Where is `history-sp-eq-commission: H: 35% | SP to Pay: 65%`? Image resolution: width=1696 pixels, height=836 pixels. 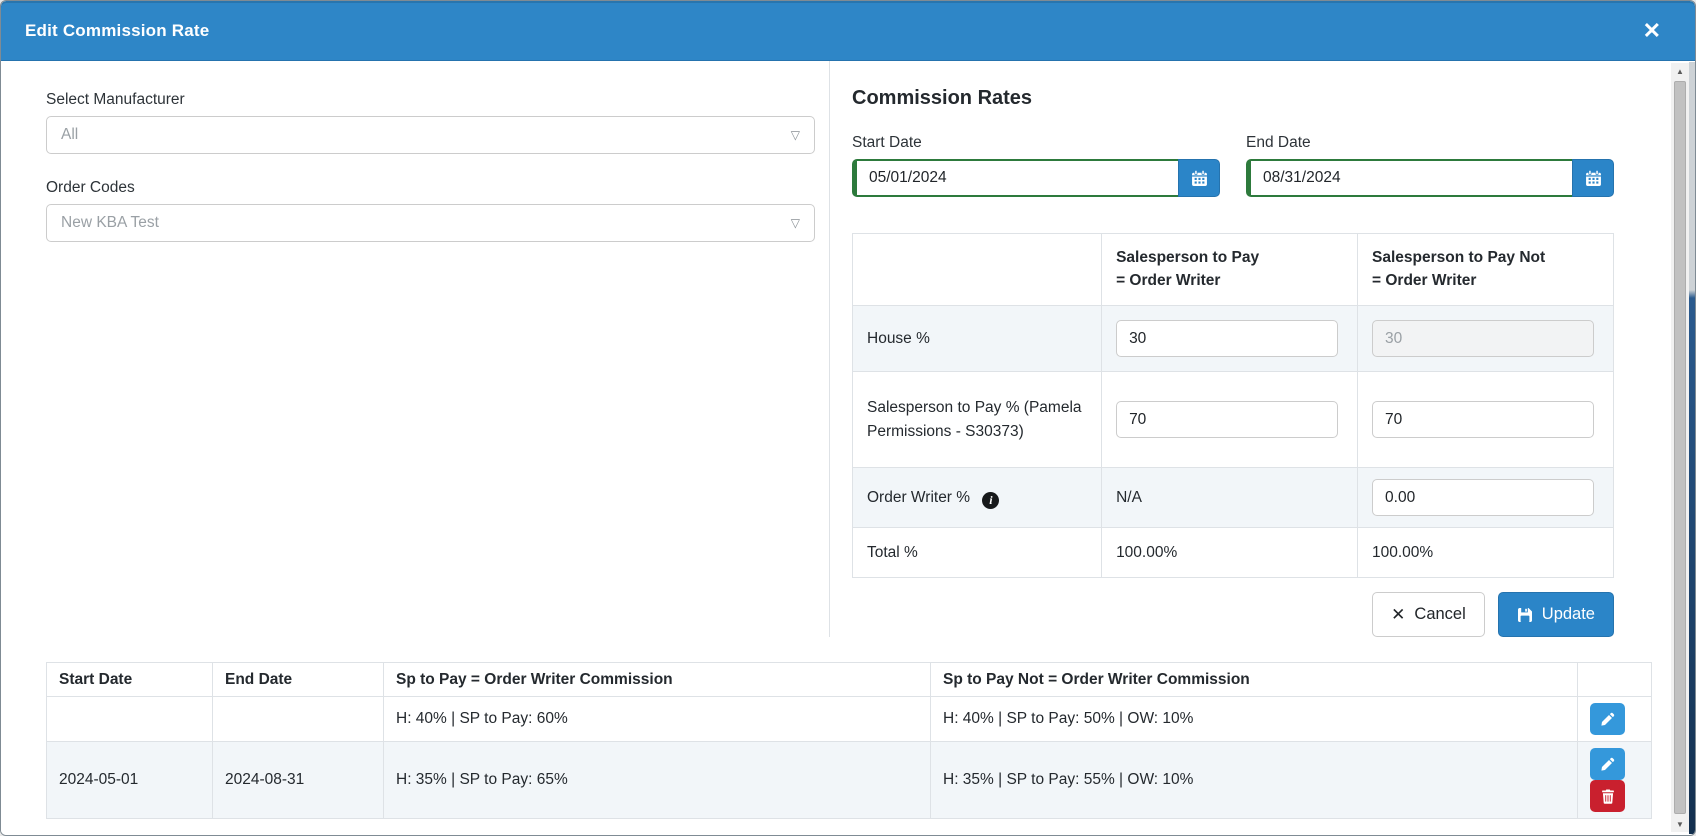
history-sp-eq-commission: H: 35% | SP to Pay: 65% is located at coordinates (657, 780).